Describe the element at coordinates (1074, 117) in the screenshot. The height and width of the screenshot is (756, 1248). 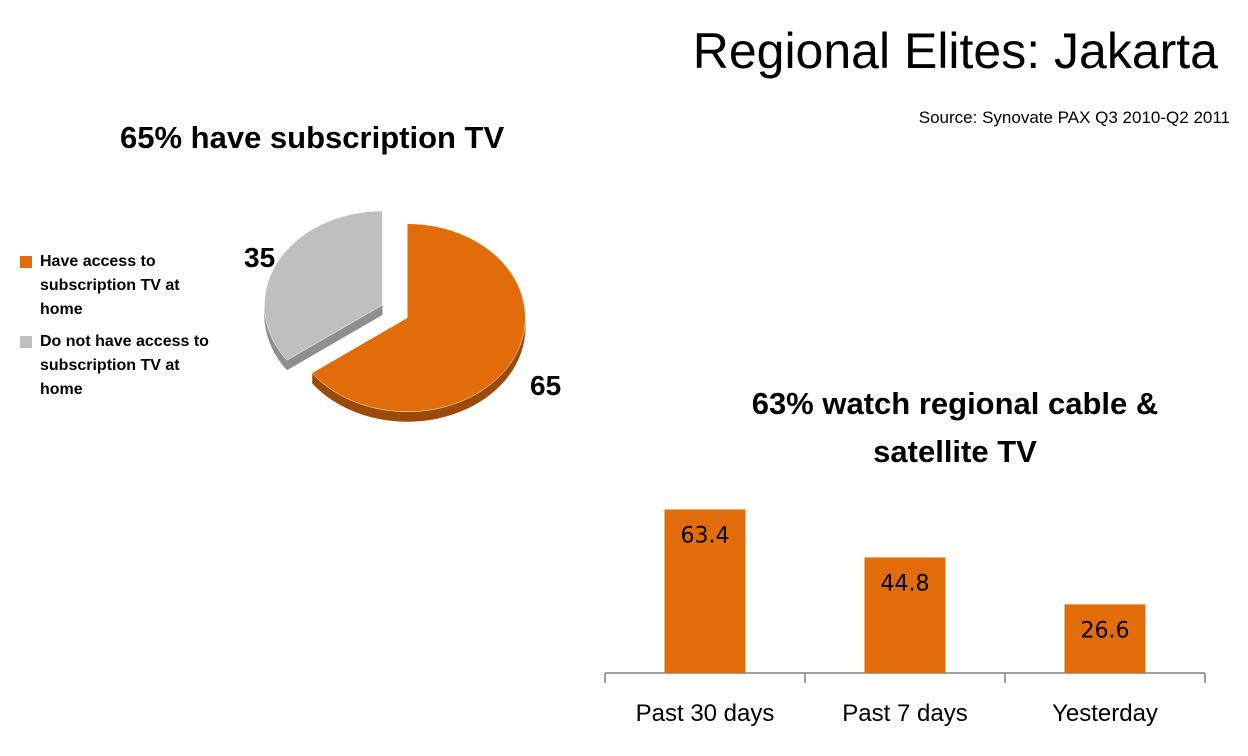
I see `source-note: Source: Synovate PAX Q3 2010-Q2 2011` at that location.